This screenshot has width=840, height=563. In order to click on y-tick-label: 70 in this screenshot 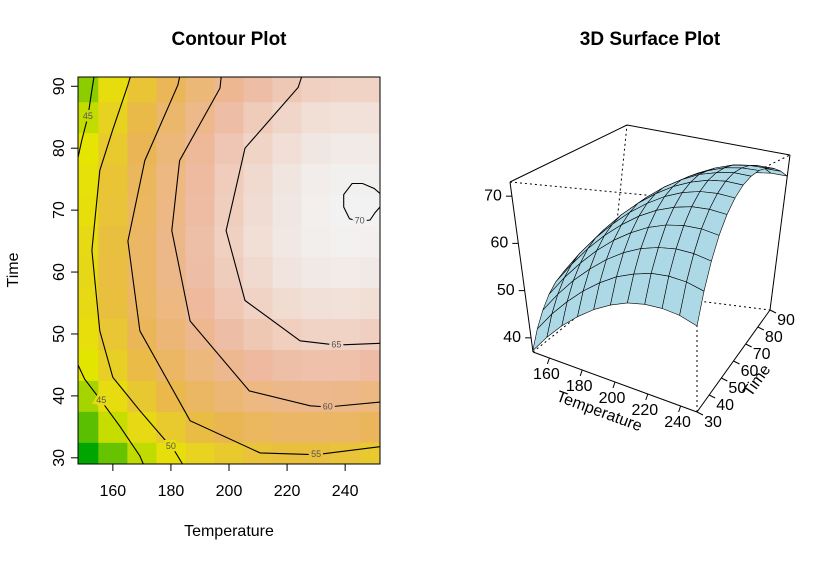, I will do `click(762, 354)`.